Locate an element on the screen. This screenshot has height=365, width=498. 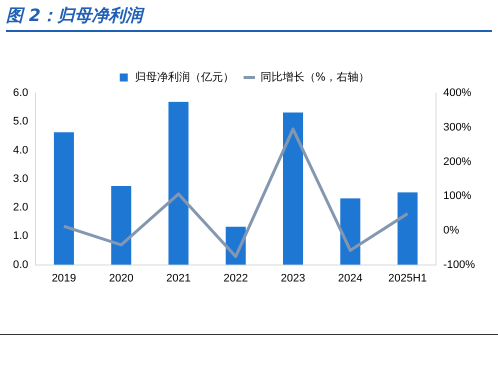
x-tick-label: 2024 is located at coordinates (350, 278).